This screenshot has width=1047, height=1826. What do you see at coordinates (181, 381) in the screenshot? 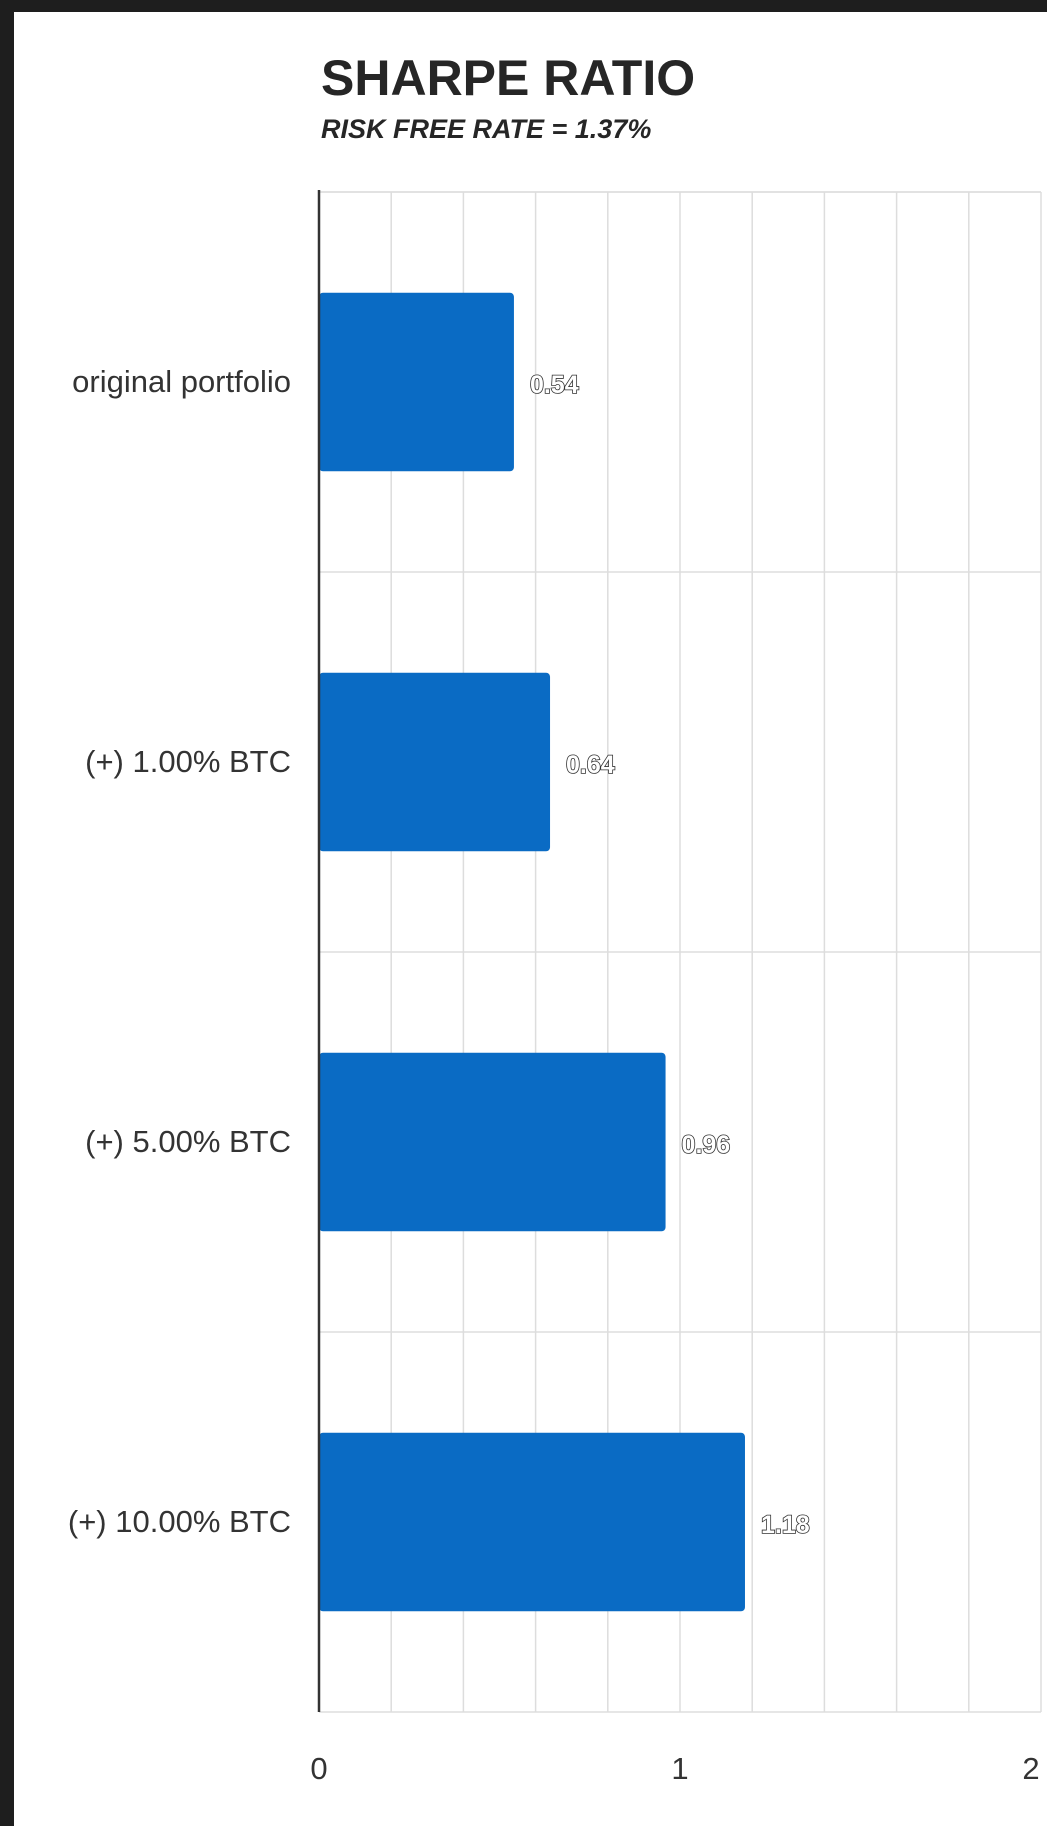
I see `category-label: original portfolio` at bounding box center [181, 381].